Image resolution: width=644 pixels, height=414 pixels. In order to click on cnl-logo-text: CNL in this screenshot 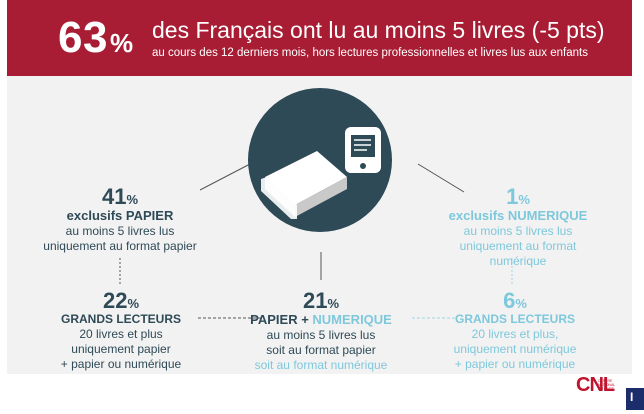, I will do `click(595, 385)`.